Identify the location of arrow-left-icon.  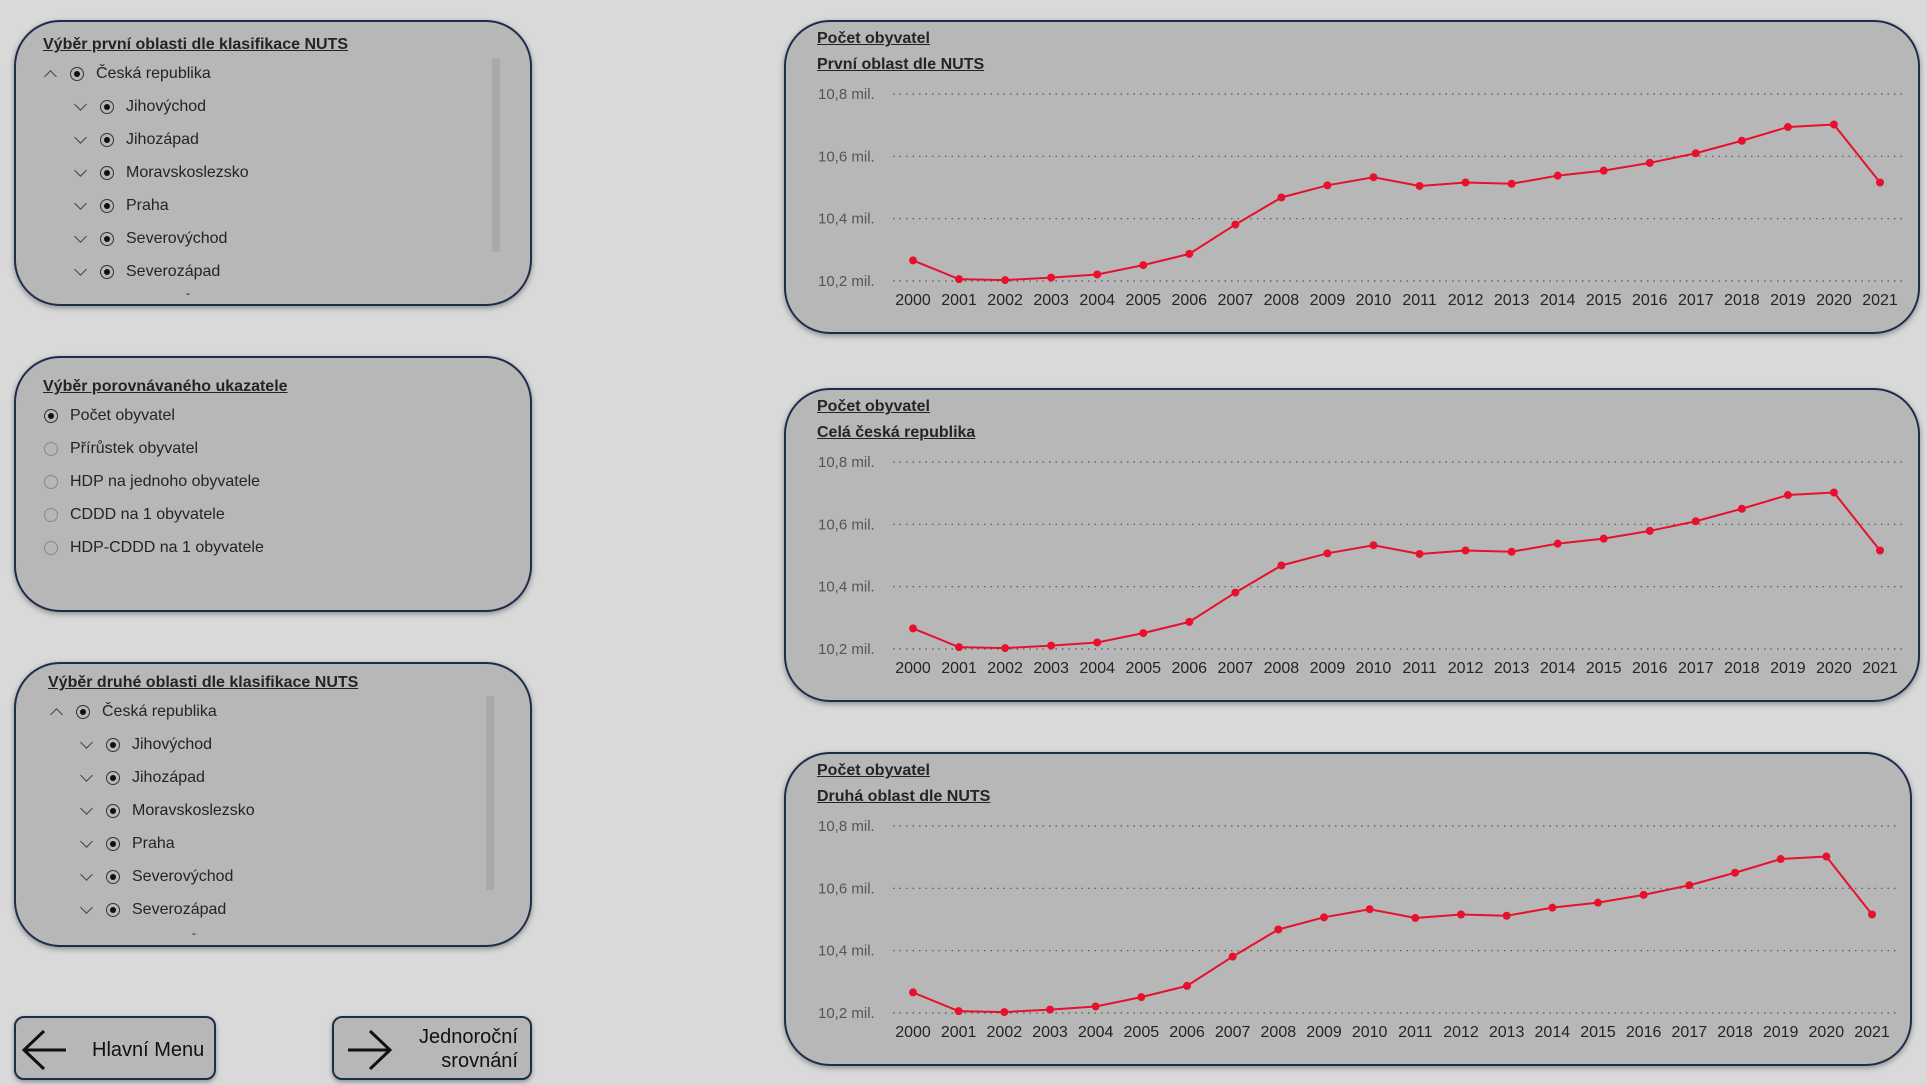
(43, 1050).